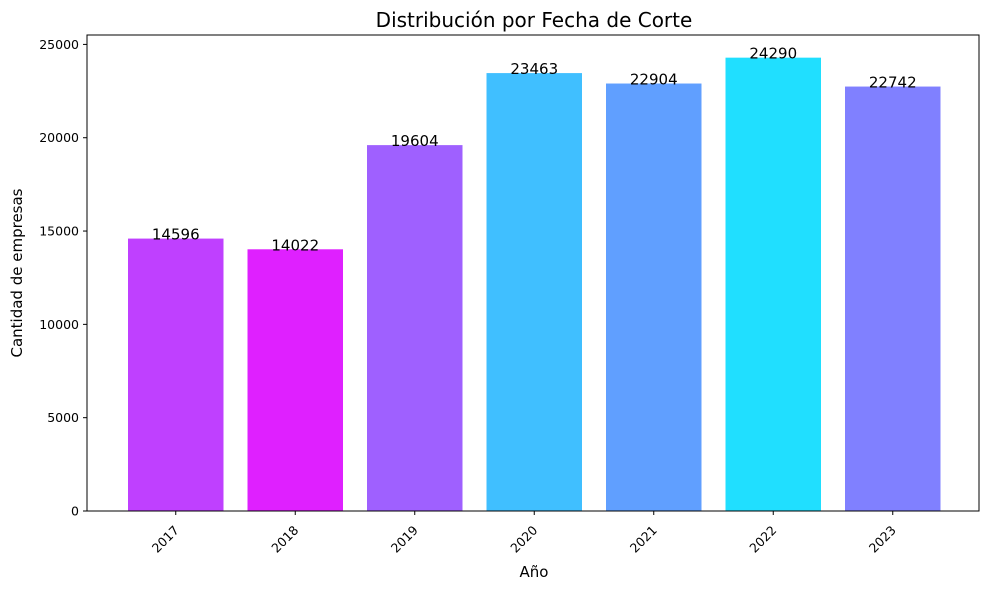 The height and width of the screenshot is (594, 989). I want to click on y-axis-label: Cantidad de empresas, so click(17, 272).